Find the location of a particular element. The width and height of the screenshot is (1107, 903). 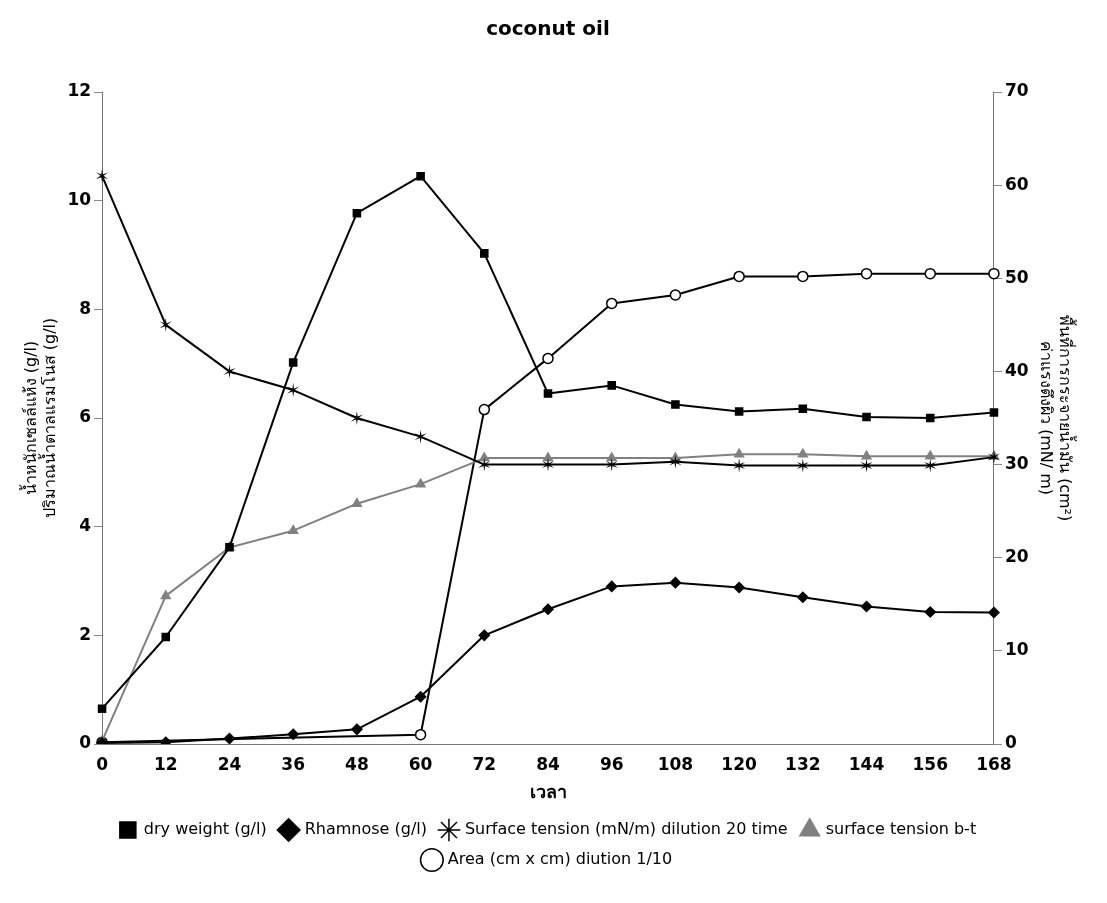

y2-tick-label: 50 is located at coordinates (1016, 276).